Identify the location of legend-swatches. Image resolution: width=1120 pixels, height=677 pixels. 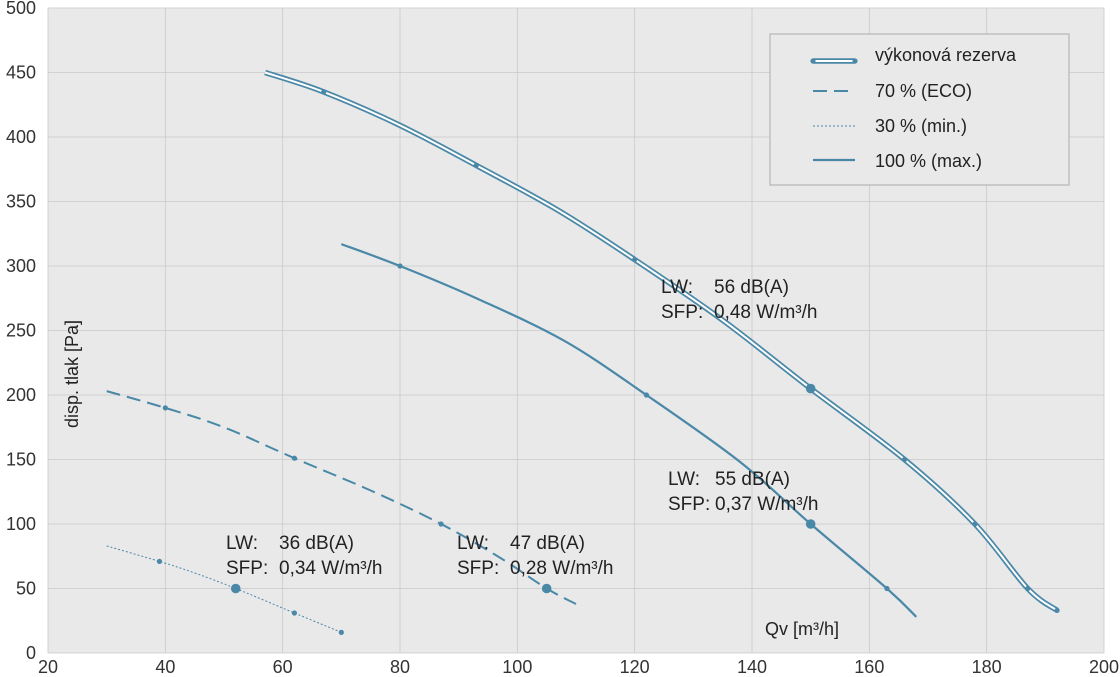
(834, 110).